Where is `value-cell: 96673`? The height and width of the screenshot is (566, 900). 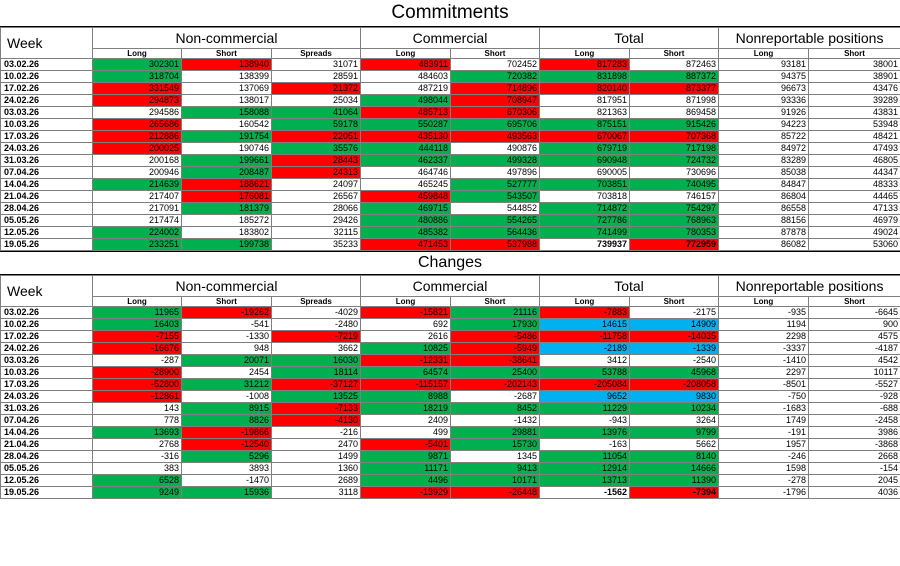 value-cell: 96673 is located at coordinates (764, 88).